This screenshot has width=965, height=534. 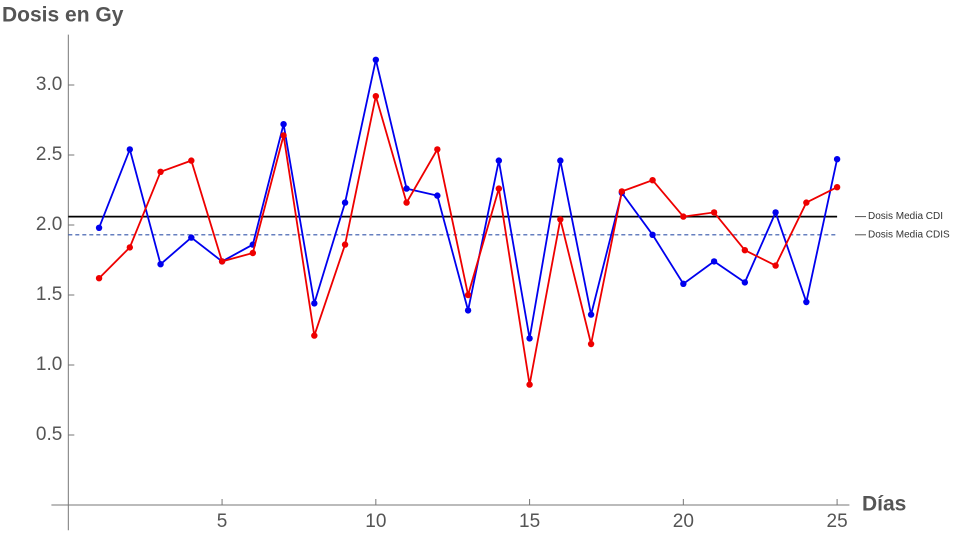 What do you see at coordinates (63, 15) in the screenshot?
I see `y-axis-label: Dosis en Gy` at bounding box center [63, 15].